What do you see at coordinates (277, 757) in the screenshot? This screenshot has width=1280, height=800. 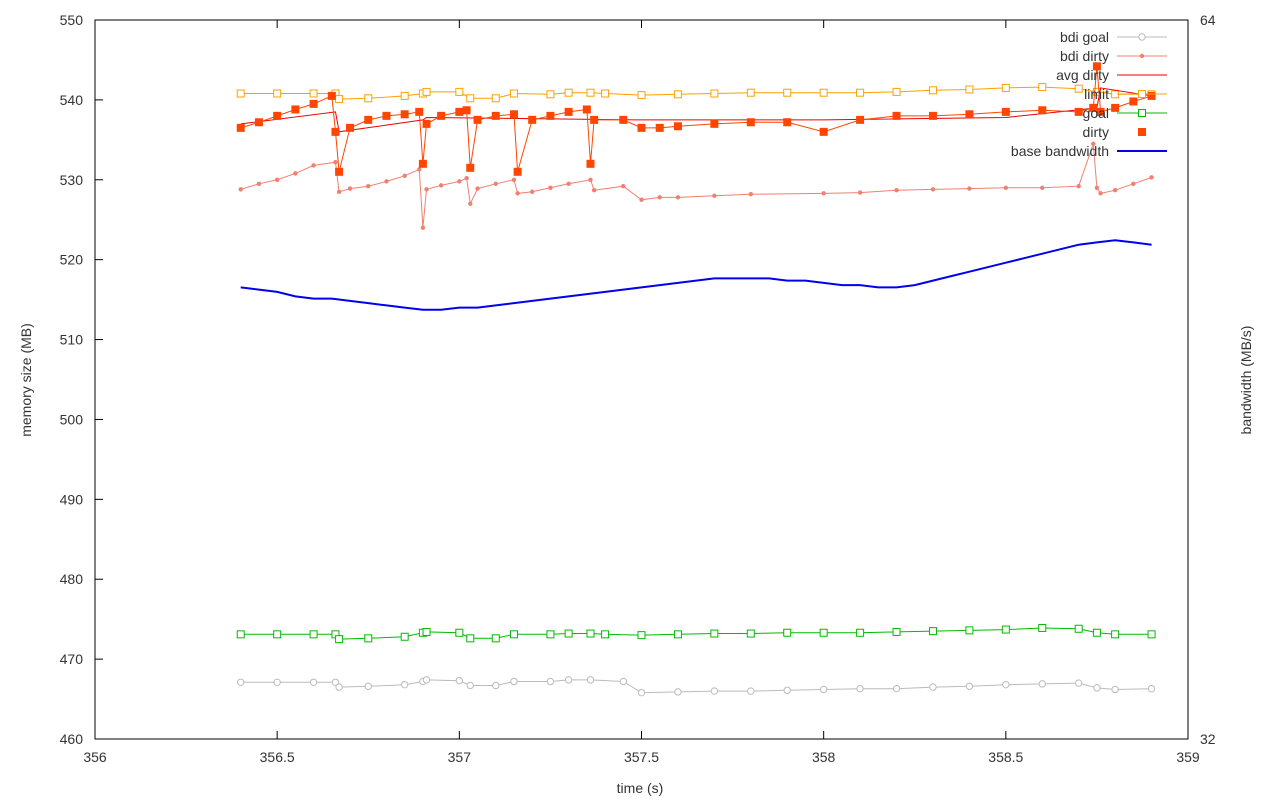 I see `x-tick-label: 356.5` at bounding box center [277, 757].